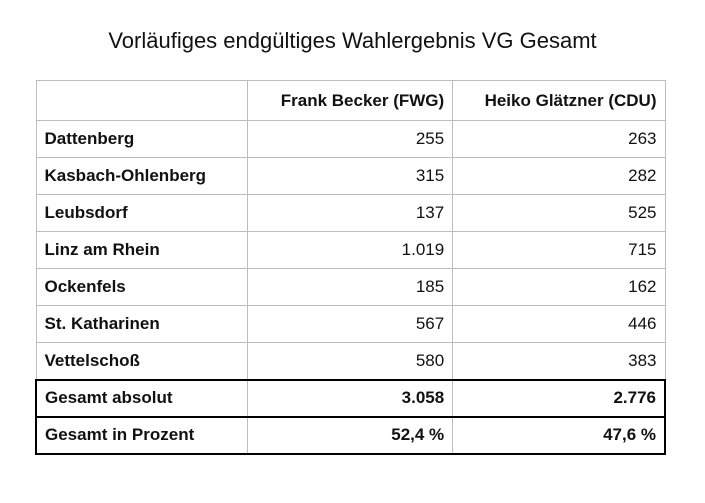 The height and width of the screenshot is (503, 705). I want to click on table-row: Dattenberg 255 263, so click(350, 139).